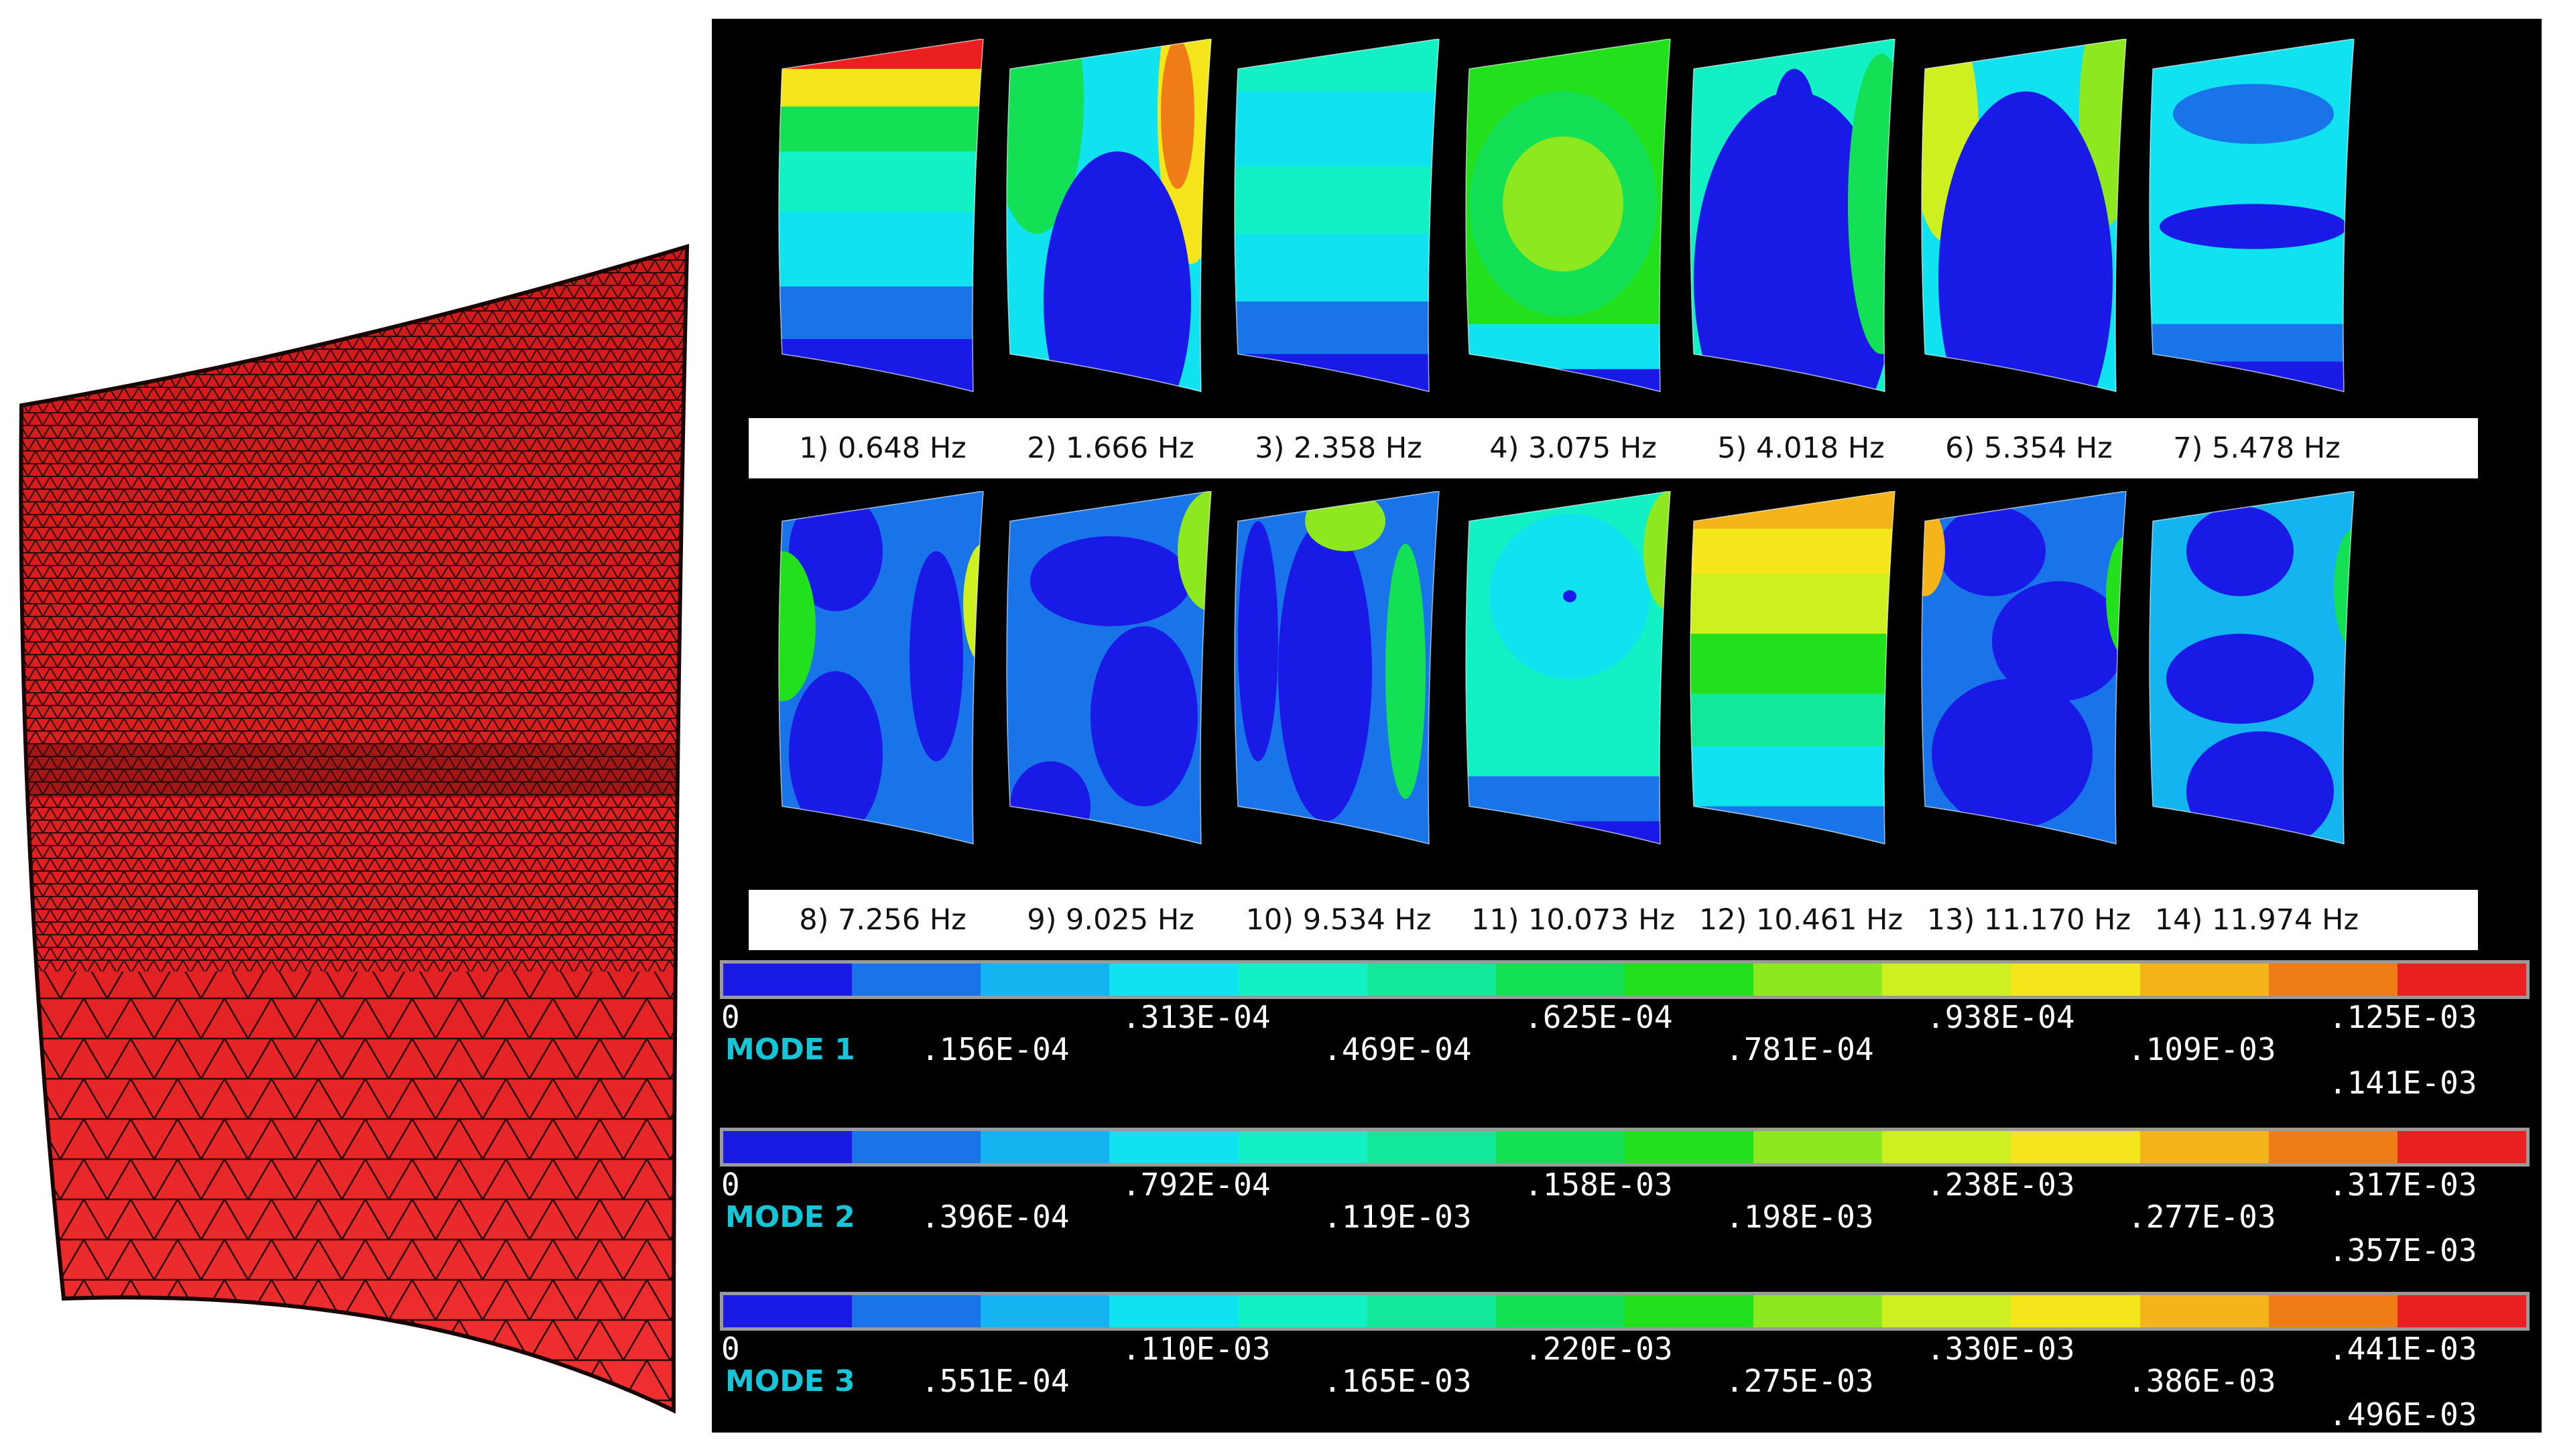 This screenshot has width=2549, height=1456. What do you see at coordinates (1801, 920) in the screenshot?
I see `mode-caption: 12) 10.461 Hz` at bounding box center [1801, 920].